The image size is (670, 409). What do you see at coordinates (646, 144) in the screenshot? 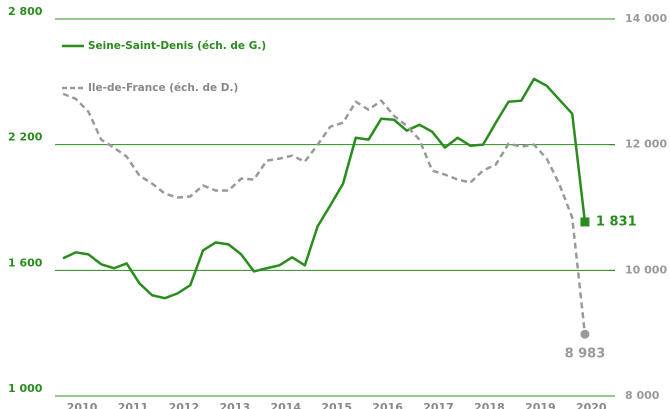
I see `y2-tick-label: 12 000` at bounding box center [646, 144].